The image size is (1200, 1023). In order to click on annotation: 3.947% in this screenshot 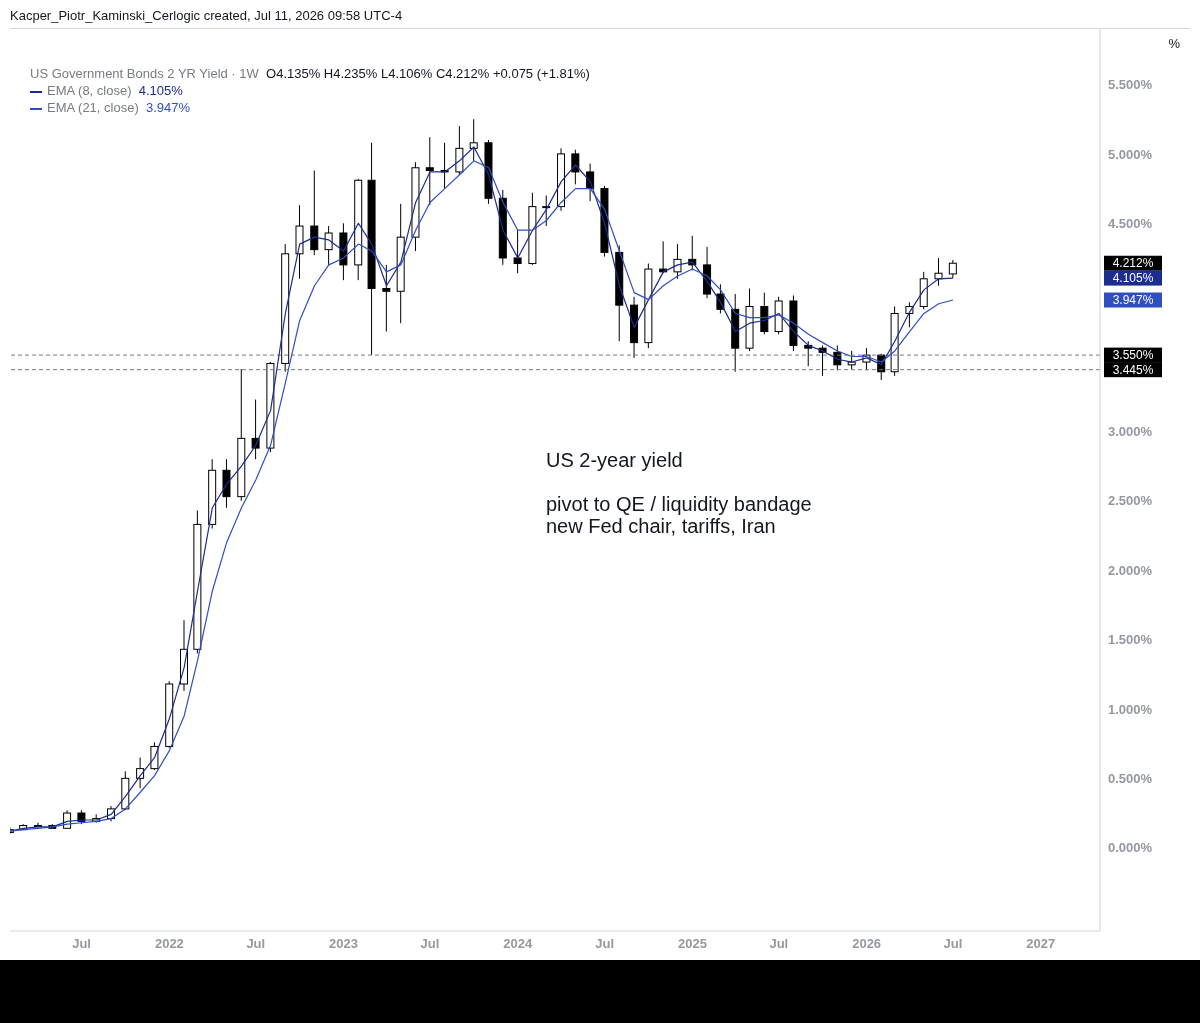, I will do `click(168, 107)`.